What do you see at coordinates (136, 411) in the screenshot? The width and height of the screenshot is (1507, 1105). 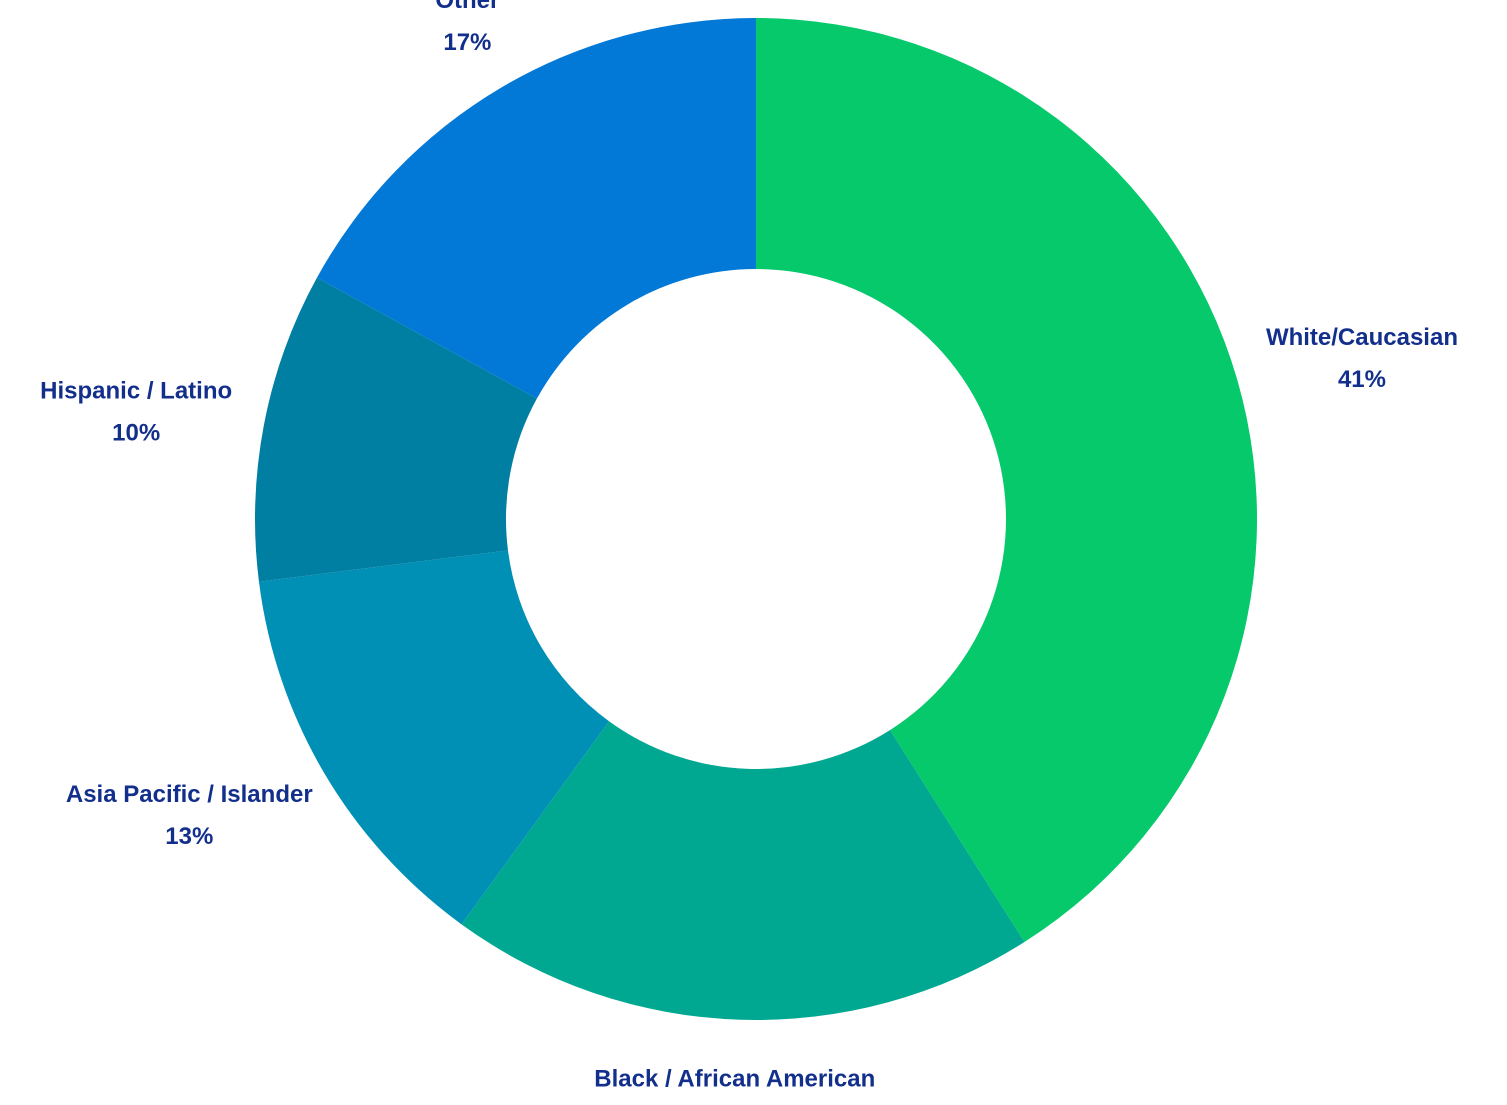 I see `segment-label: Hispanic / Latino 10%` at bounding box center [136, 411].